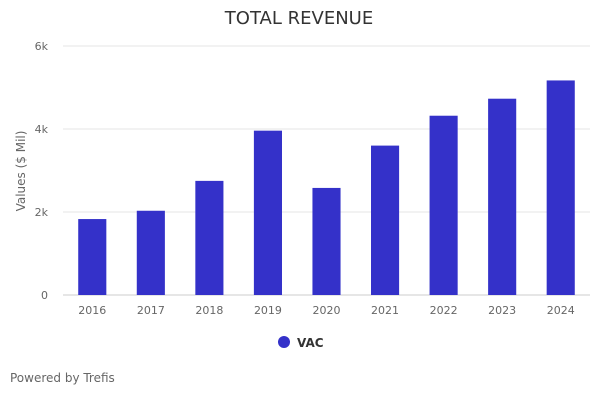 The image size is (600, 400). I want to click on y-tick-label: 0, so click(44, 295).